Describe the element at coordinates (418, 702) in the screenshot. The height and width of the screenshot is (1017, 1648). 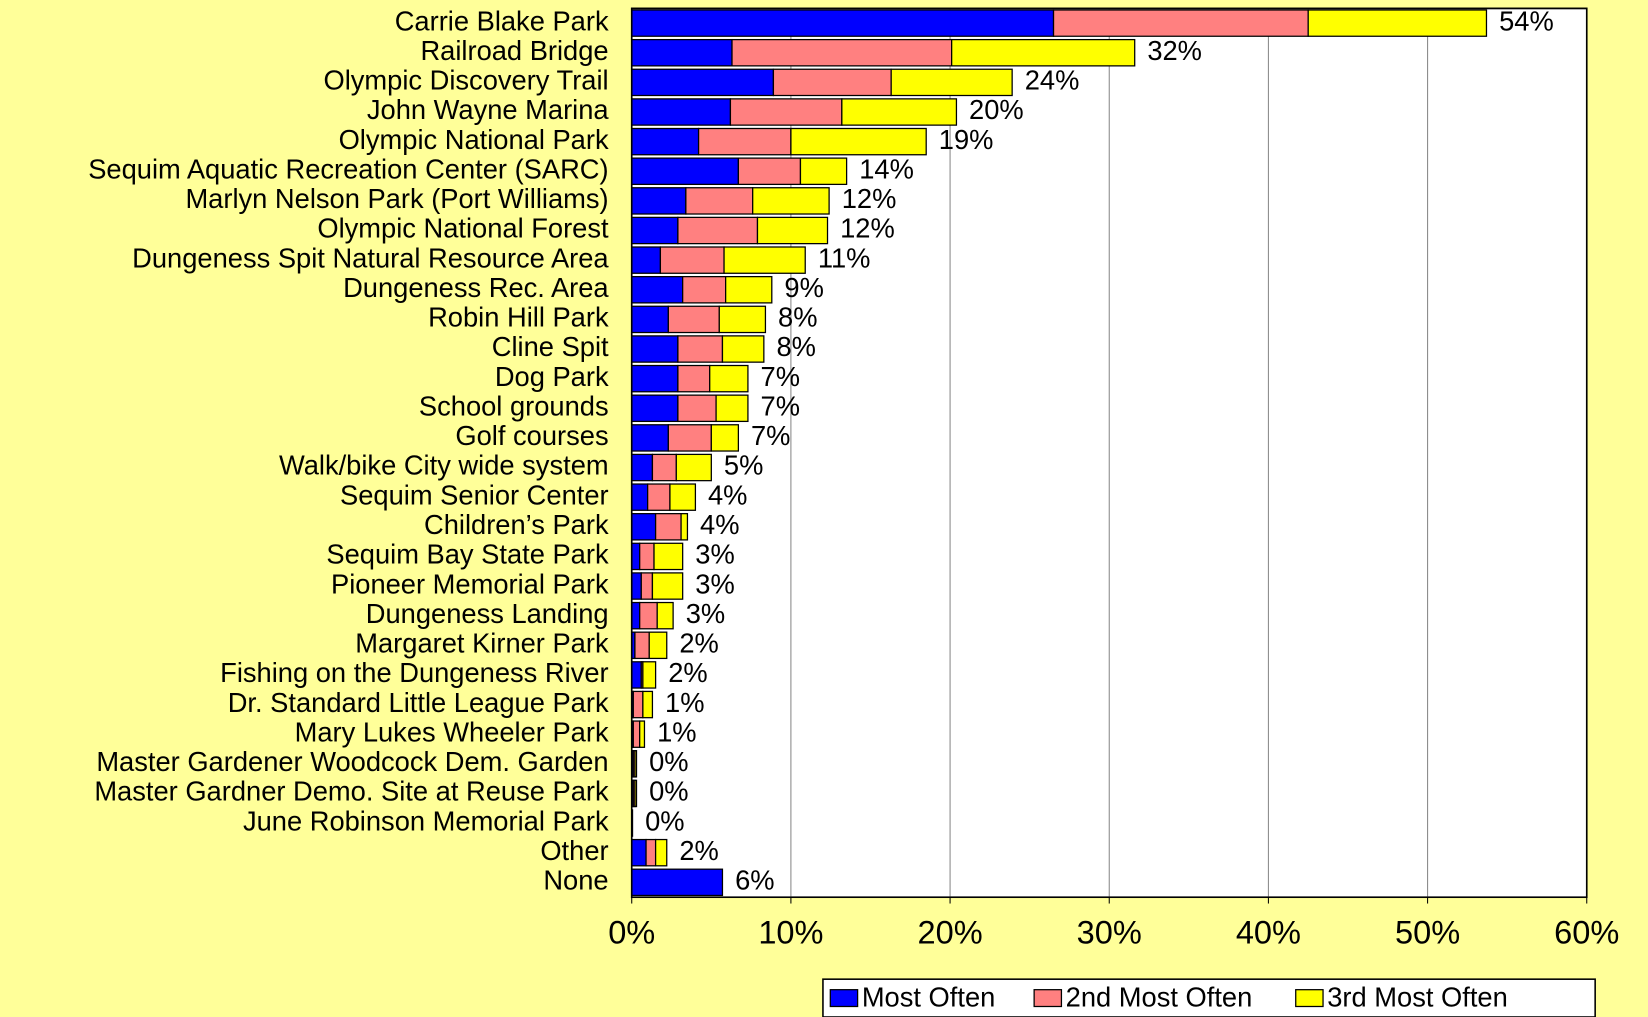
I see `y-tick-label: Dr. Standard Little League Park` at that location.